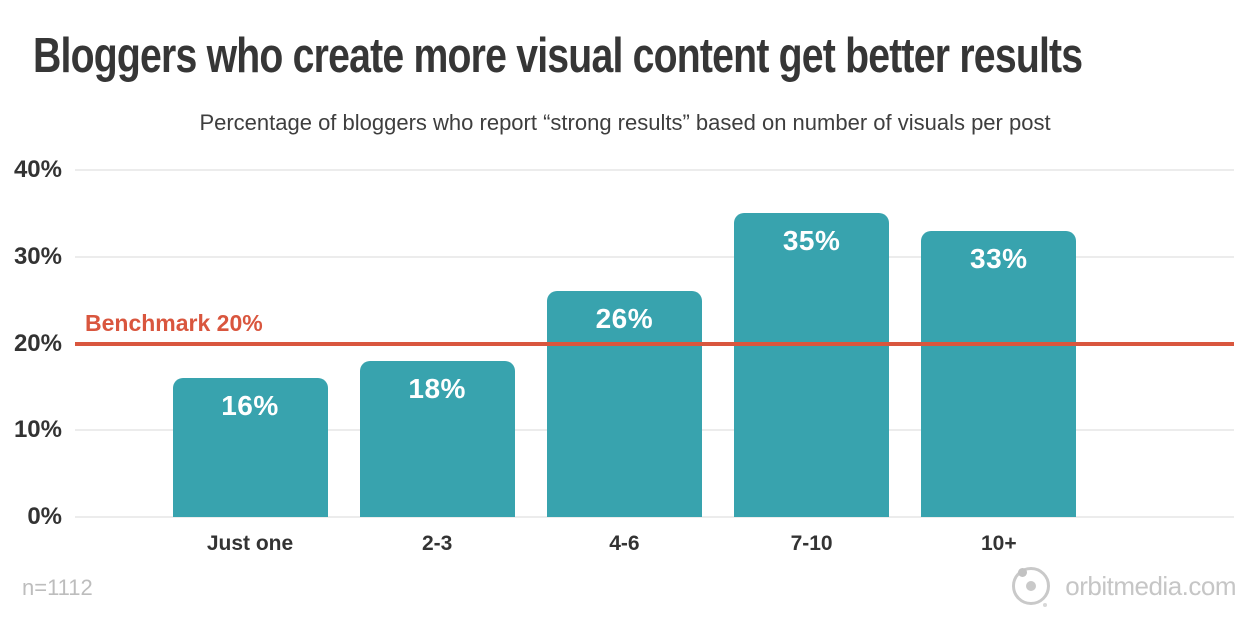  Describe the element at coordinates (999, 373) in the screenshot. I see `bar: 33%` at that location.